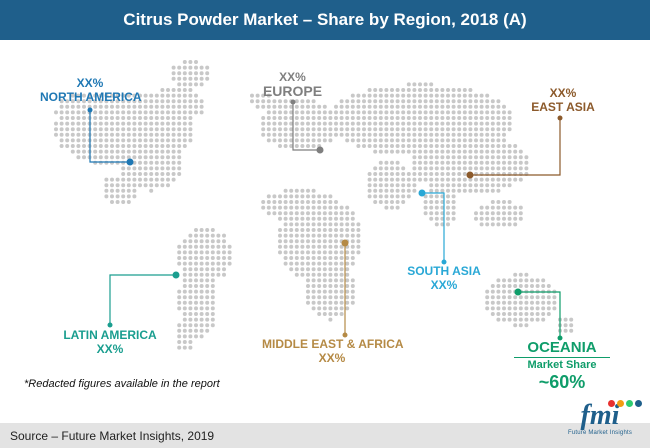 This screenshot has height=448, width=650. Describe the element at coordinates (444, 271) in the screenshot. I see `south-asia-name: SOUTH ASIA` at that location.